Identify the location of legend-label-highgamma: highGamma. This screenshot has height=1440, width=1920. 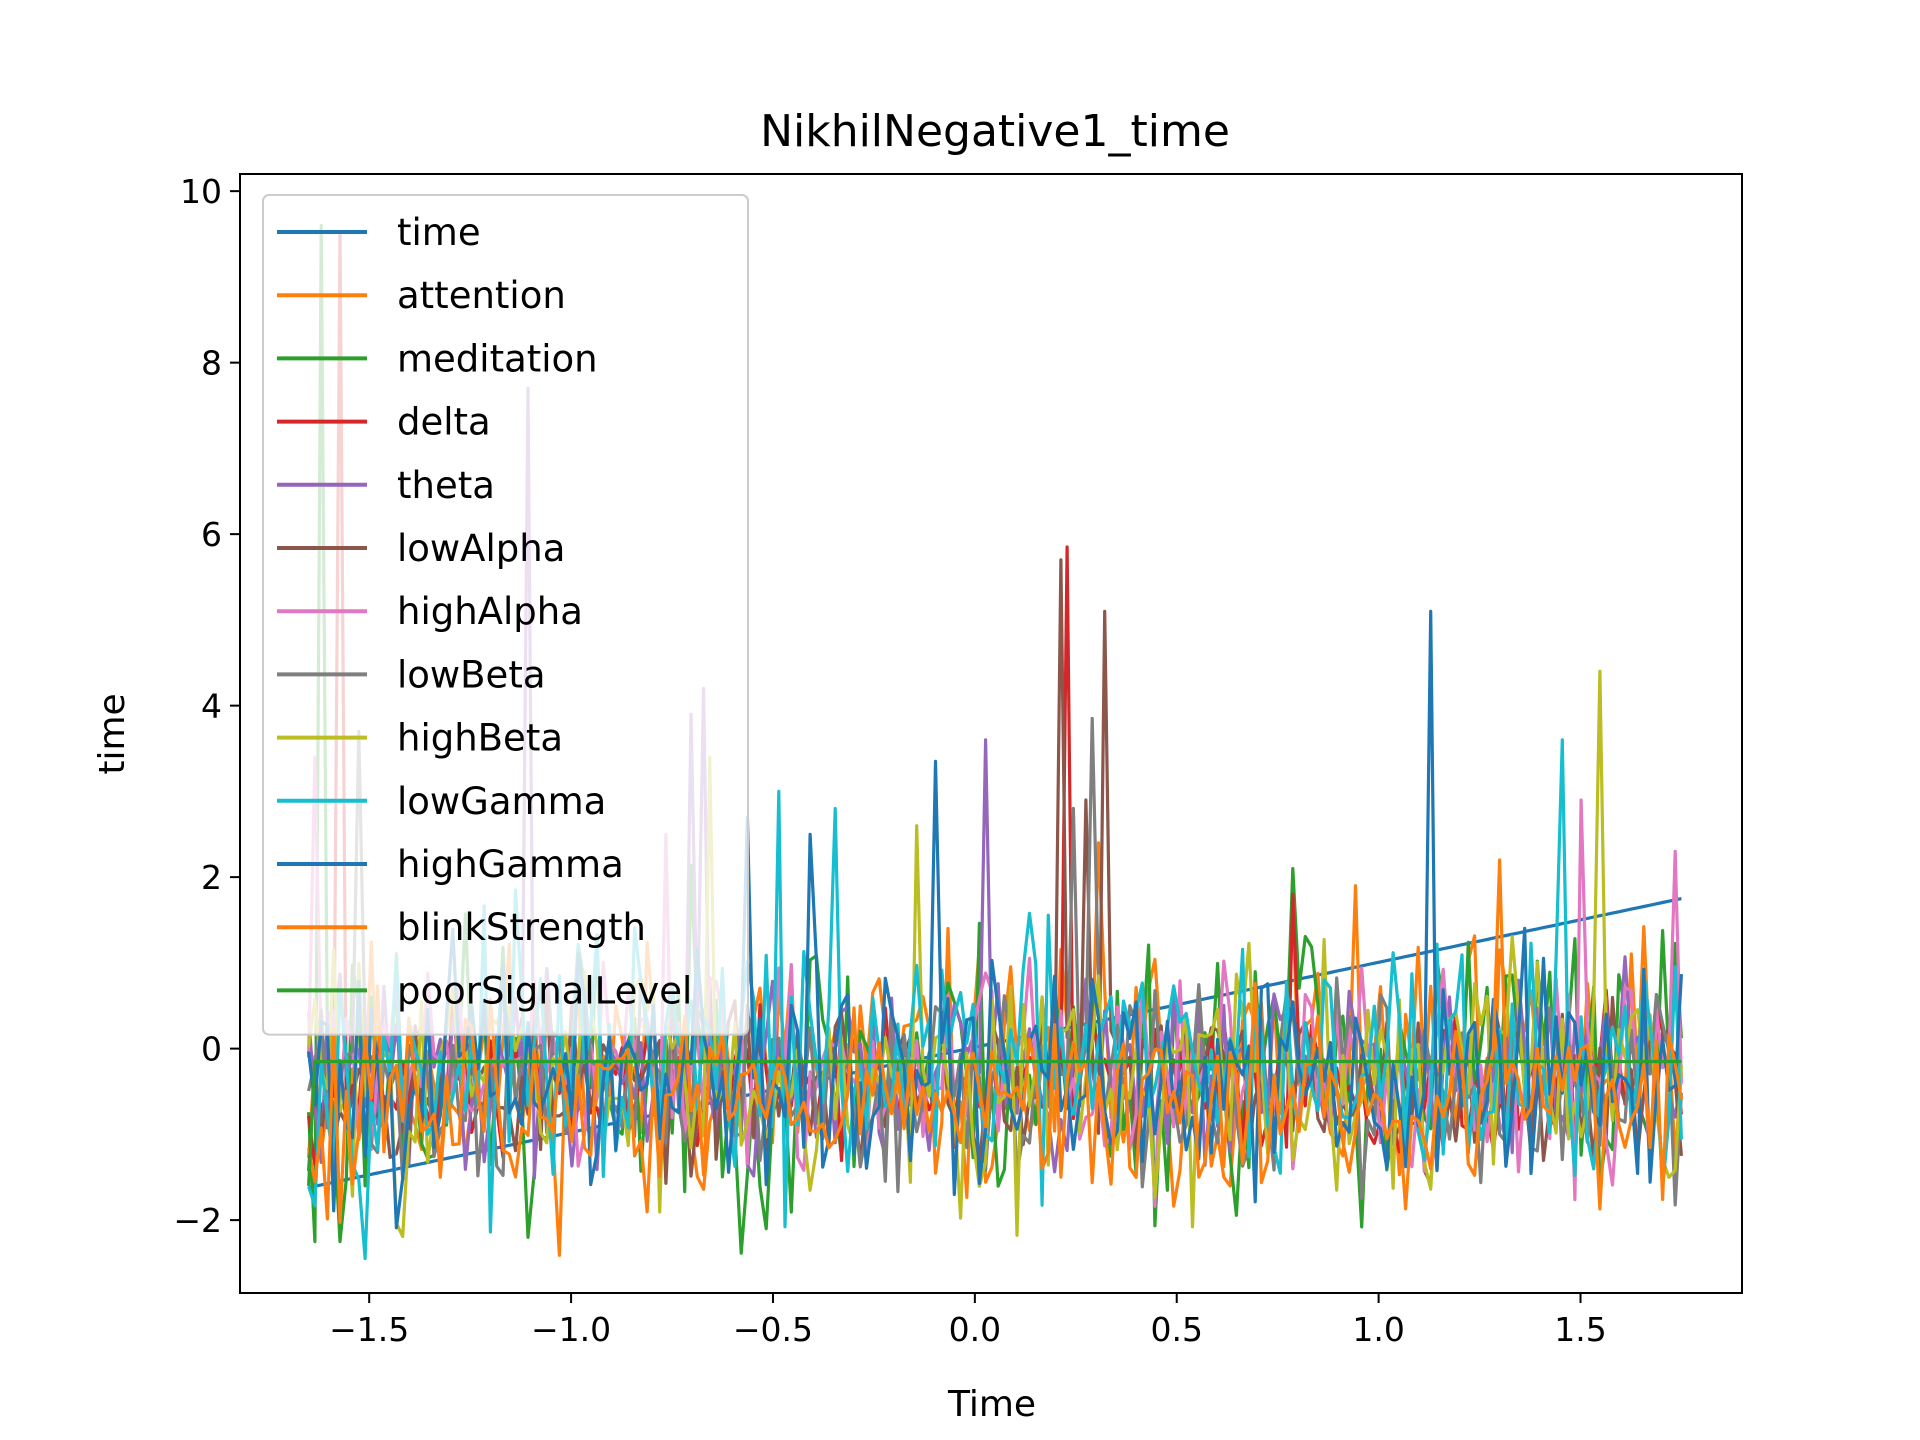
(510, 864).